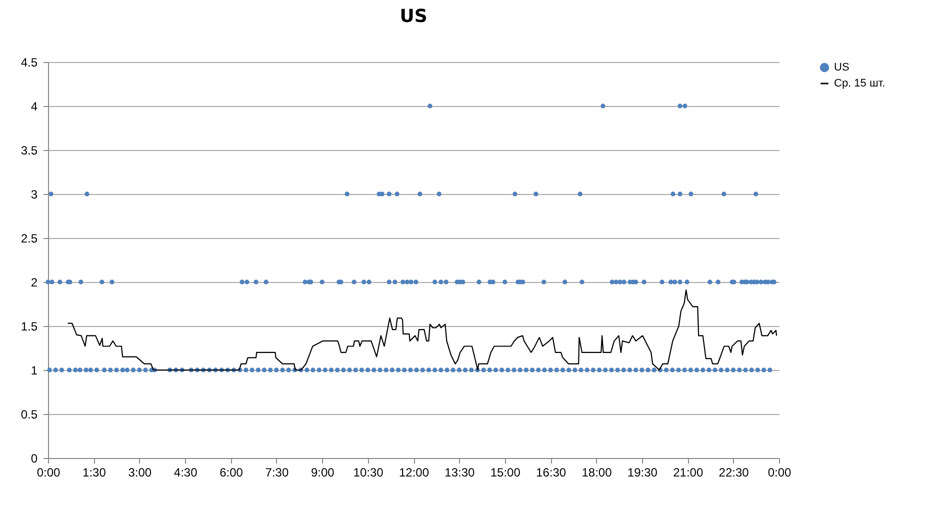 The height and width of the screenshot is (514, 930). I want to click on y-tick-label: 2.5, so click(29, 239).